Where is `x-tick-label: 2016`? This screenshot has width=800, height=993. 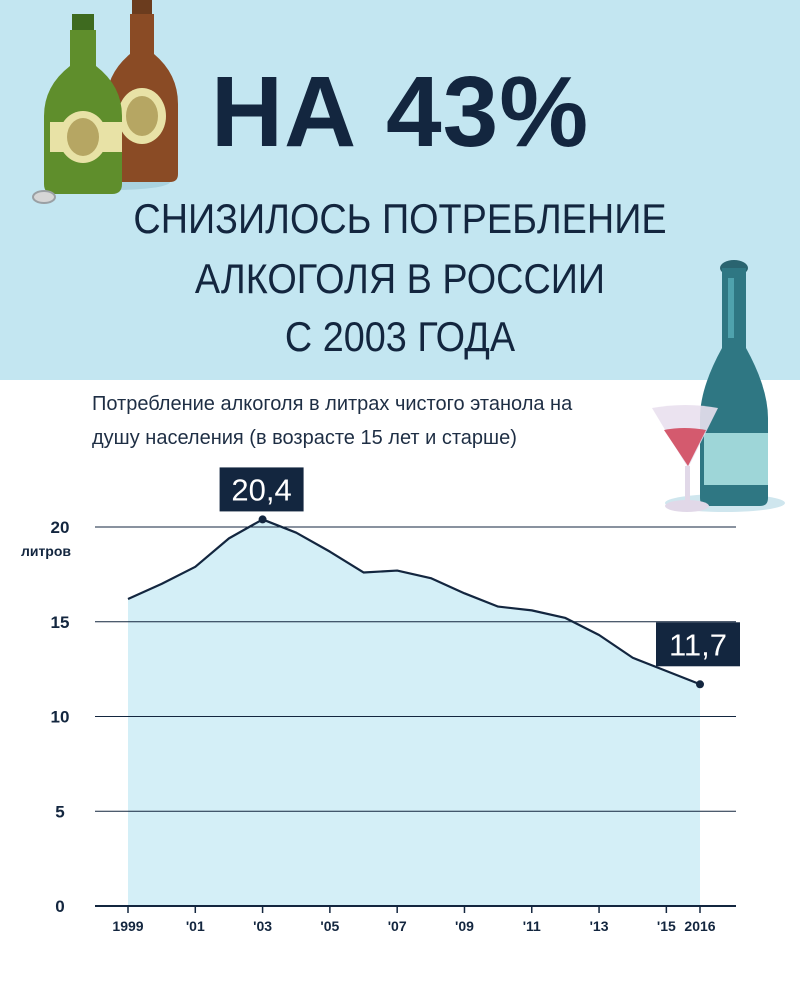 x-tick-label: 2016 is located at coordinates (699, 926).